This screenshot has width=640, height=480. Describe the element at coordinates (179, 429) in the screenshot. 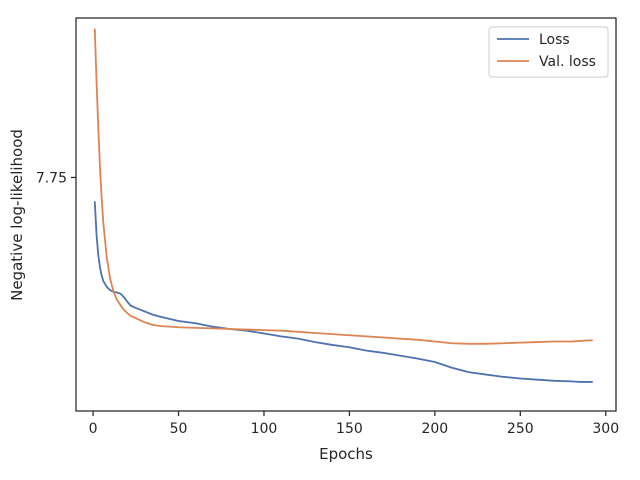

I see `x-tick-label: 50` at that location.